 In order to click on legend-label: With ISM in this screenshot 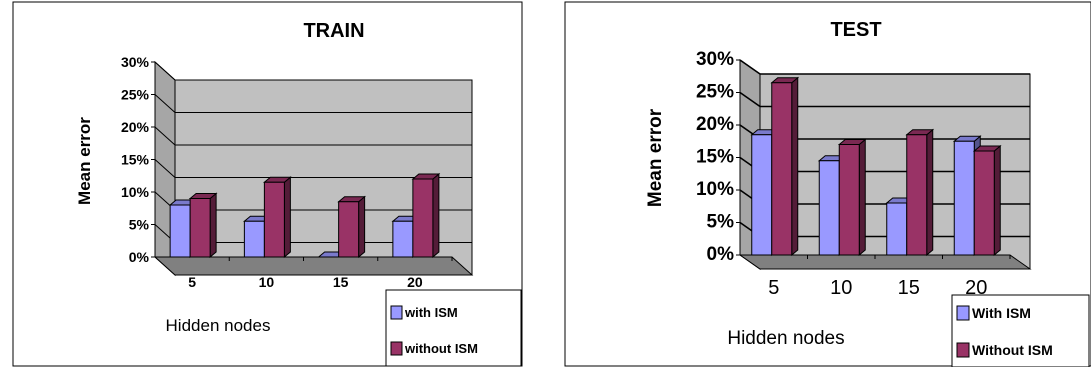, I will do `click(1001, 313)`.